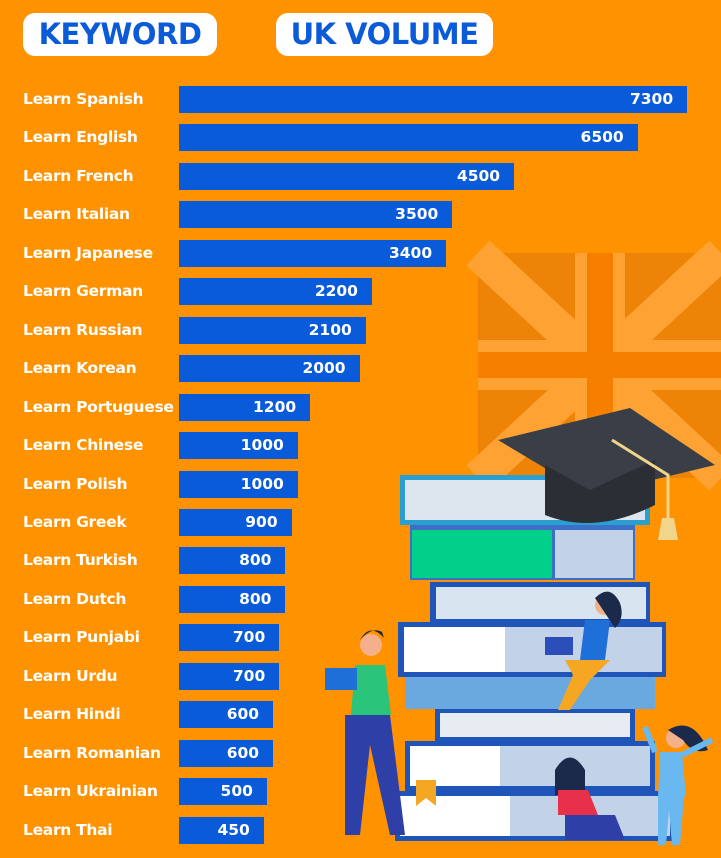 Image resolution: width=721 pixels, height=858 pixels. Describe the element at coordinates (261, 521) in the screenshot. I see `data-label: 900` at that location.